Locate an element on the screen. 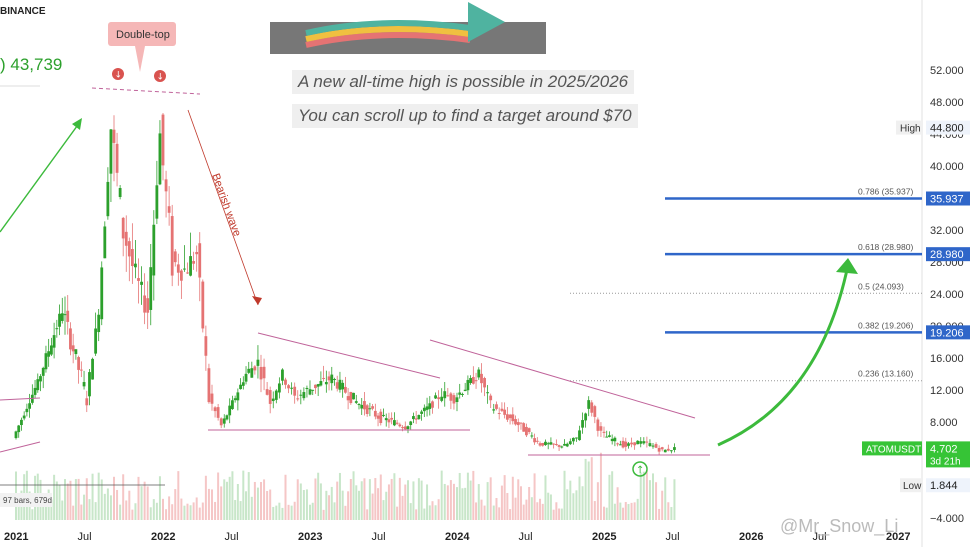 This screenshot has width=972, height=547. y-tick-label: 16.000 is located at coordinates (947, 359).